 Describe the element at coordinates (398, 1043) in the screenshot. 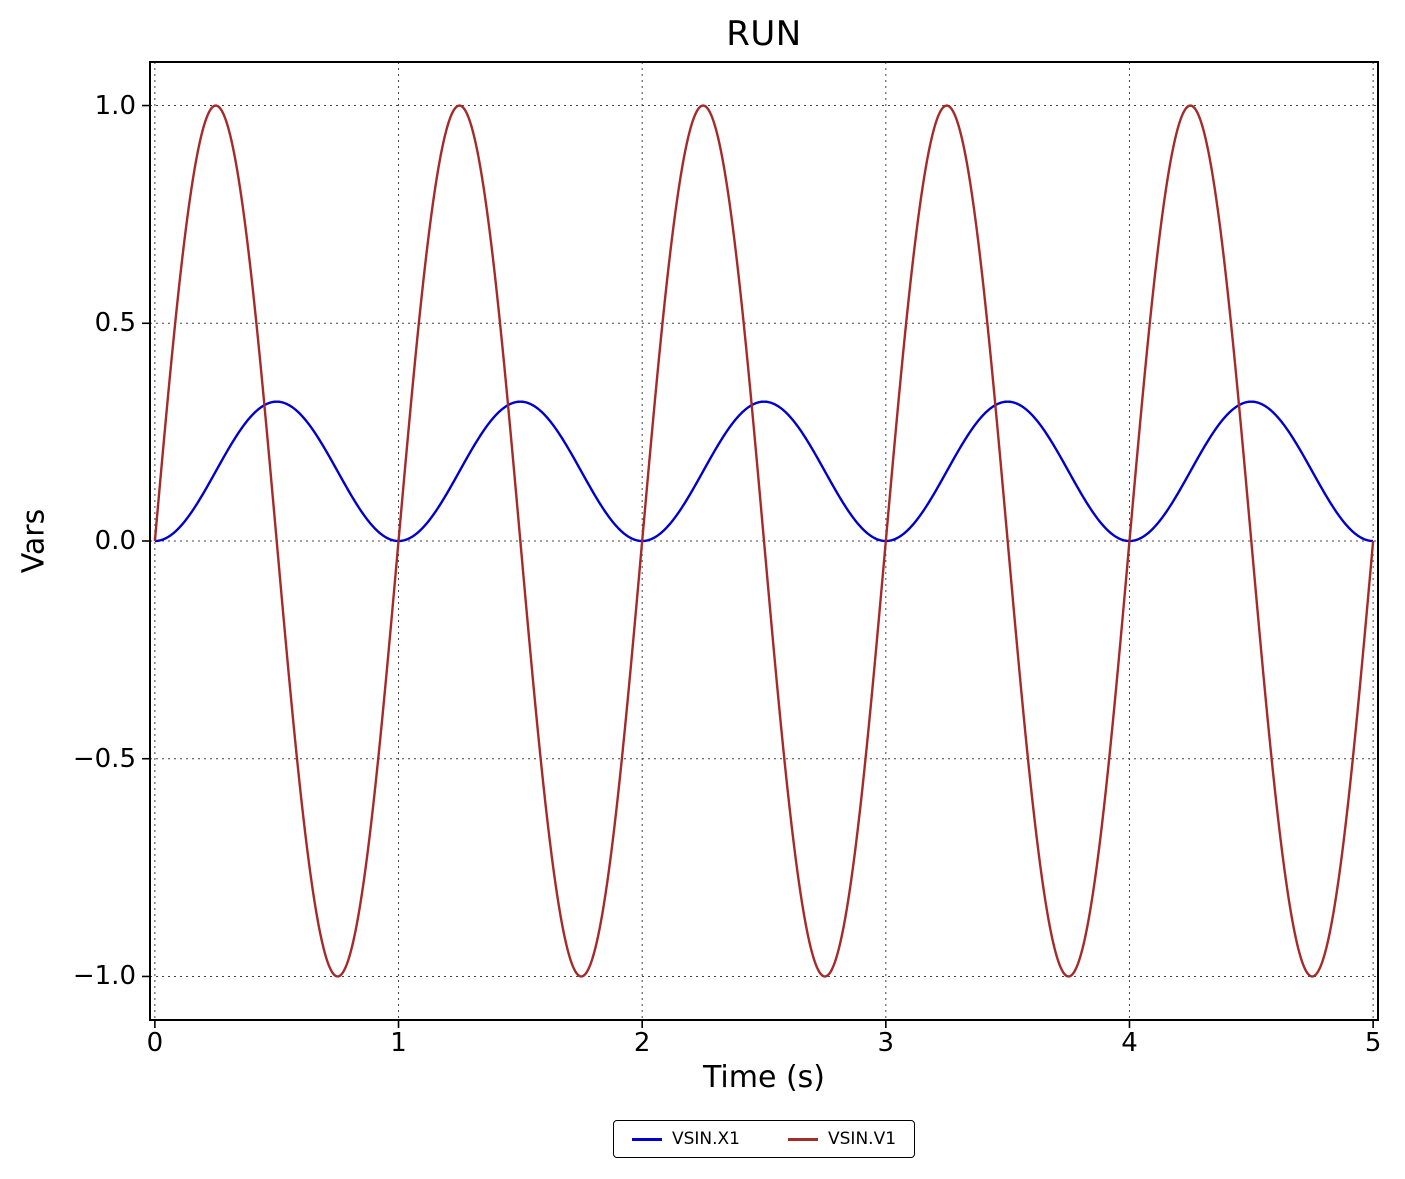

I see `x-tick-label: 1` at that location.